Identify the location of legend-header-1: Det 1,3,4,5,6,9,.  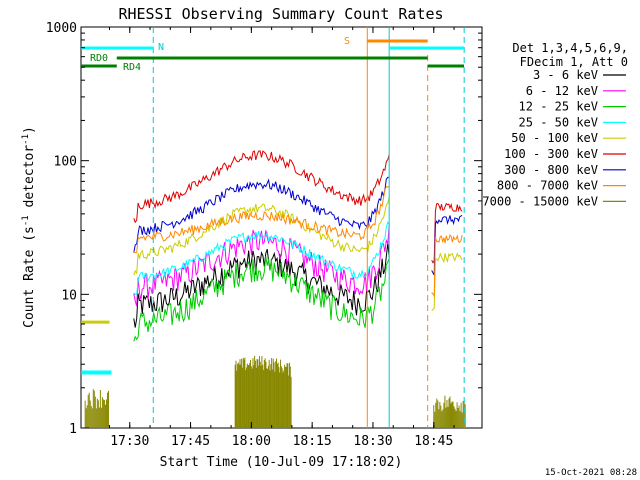
(570, 48).